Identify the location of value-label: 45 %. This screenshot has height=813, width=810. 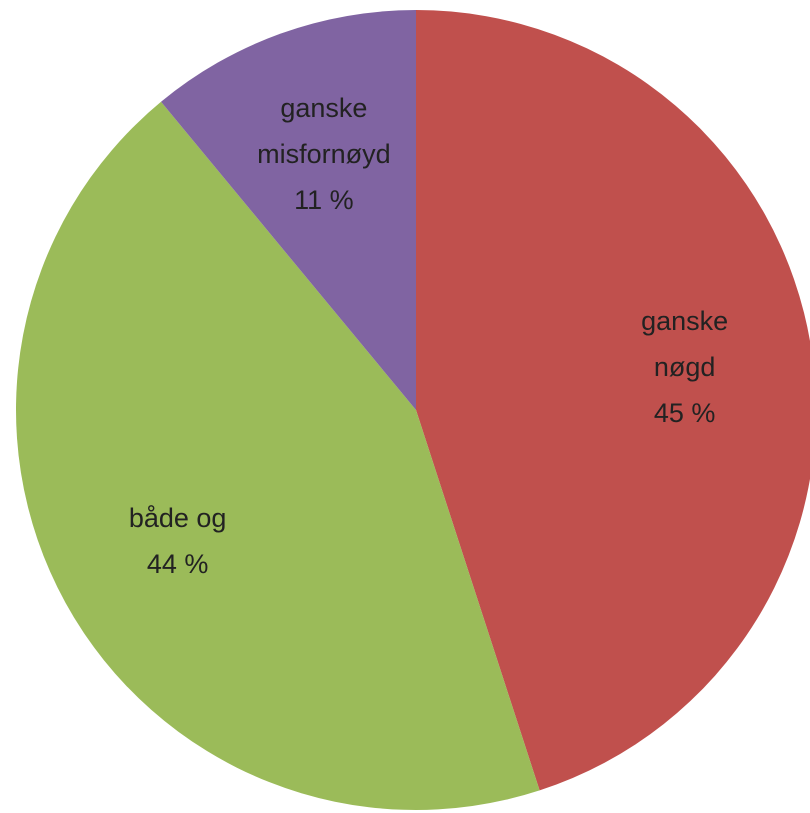
(684, 413).